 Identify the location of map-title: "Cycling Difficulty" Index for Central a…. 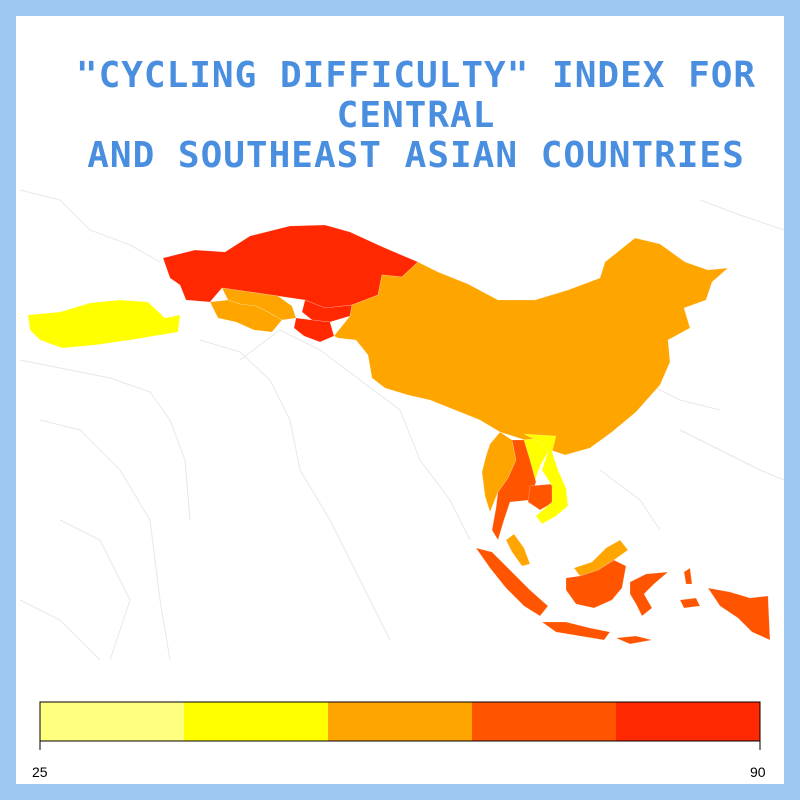
(408, 116).